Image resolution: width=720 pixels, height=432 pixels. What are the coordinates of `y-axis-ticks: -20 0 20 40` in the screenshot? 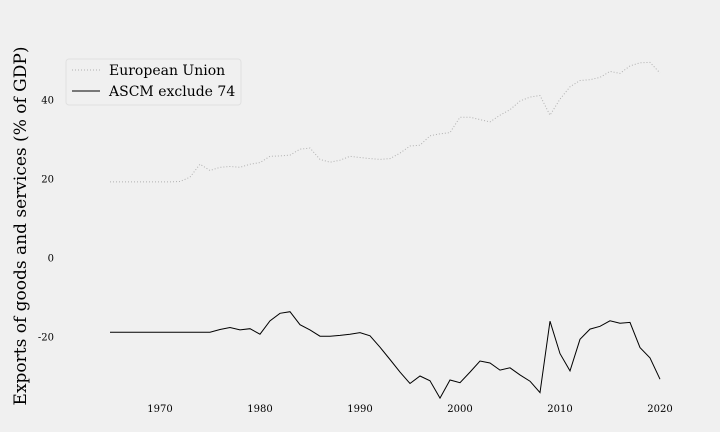 It's located at (46, 220).